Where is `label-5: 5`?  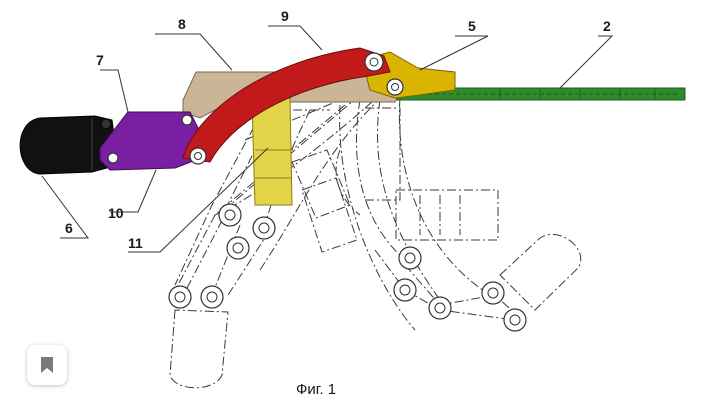 label-5: 5 is located at coordinates (472, 26).